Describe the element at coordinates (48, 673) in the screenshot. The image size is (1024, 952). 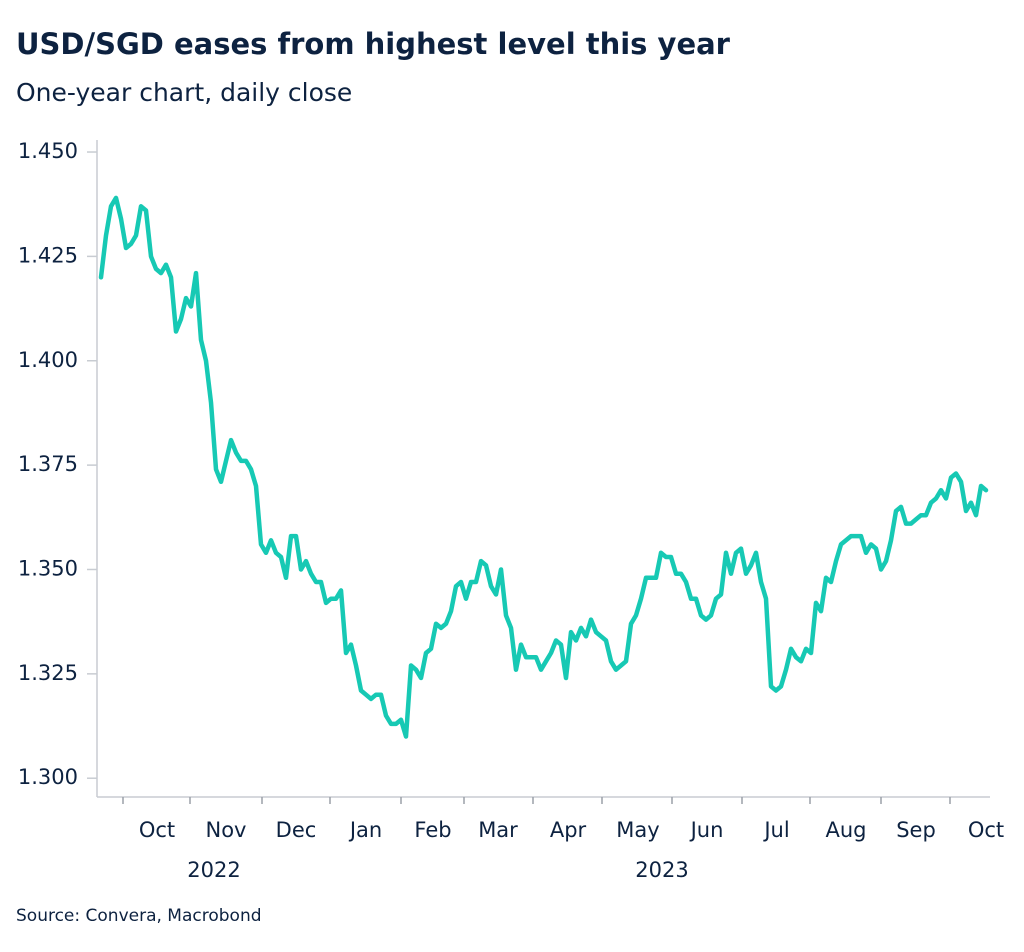
I see `y-tick-label: 1.325` at that location.